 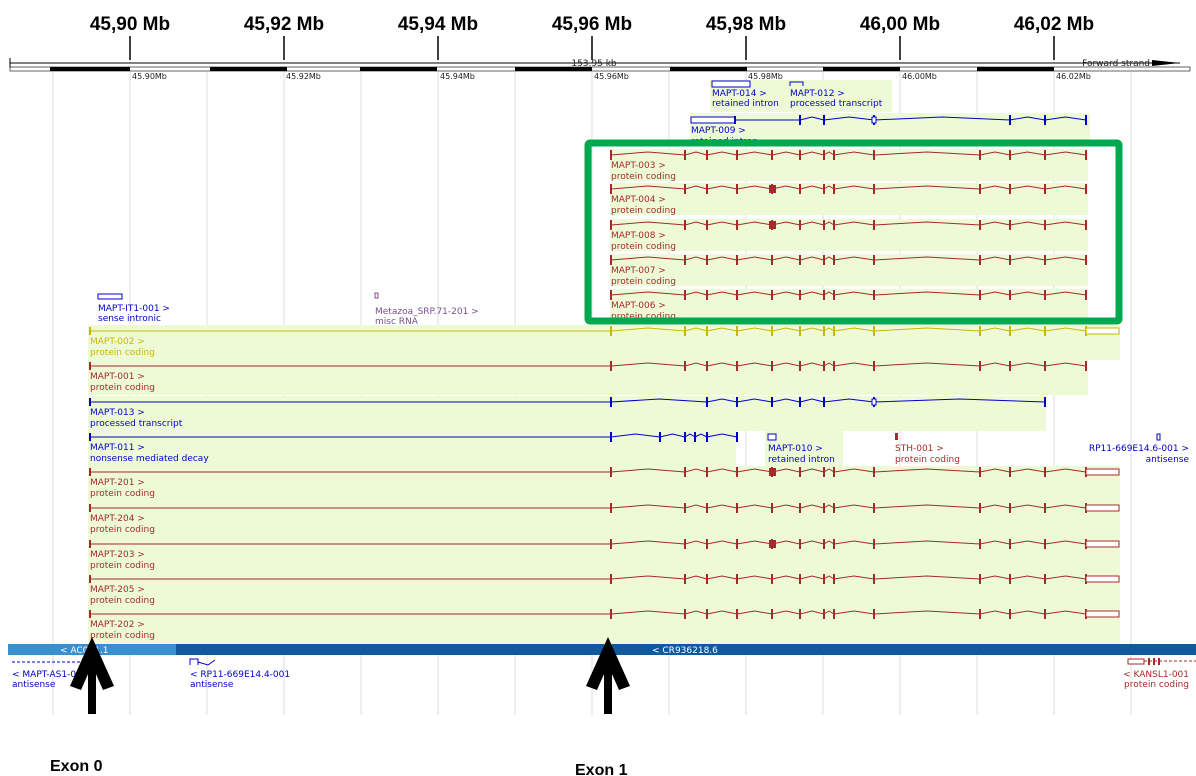 What do you see at coordinates (1116, 64) in the screenshot?
I see `strand-label: Forward strand` at bounding box center [1116, 64].